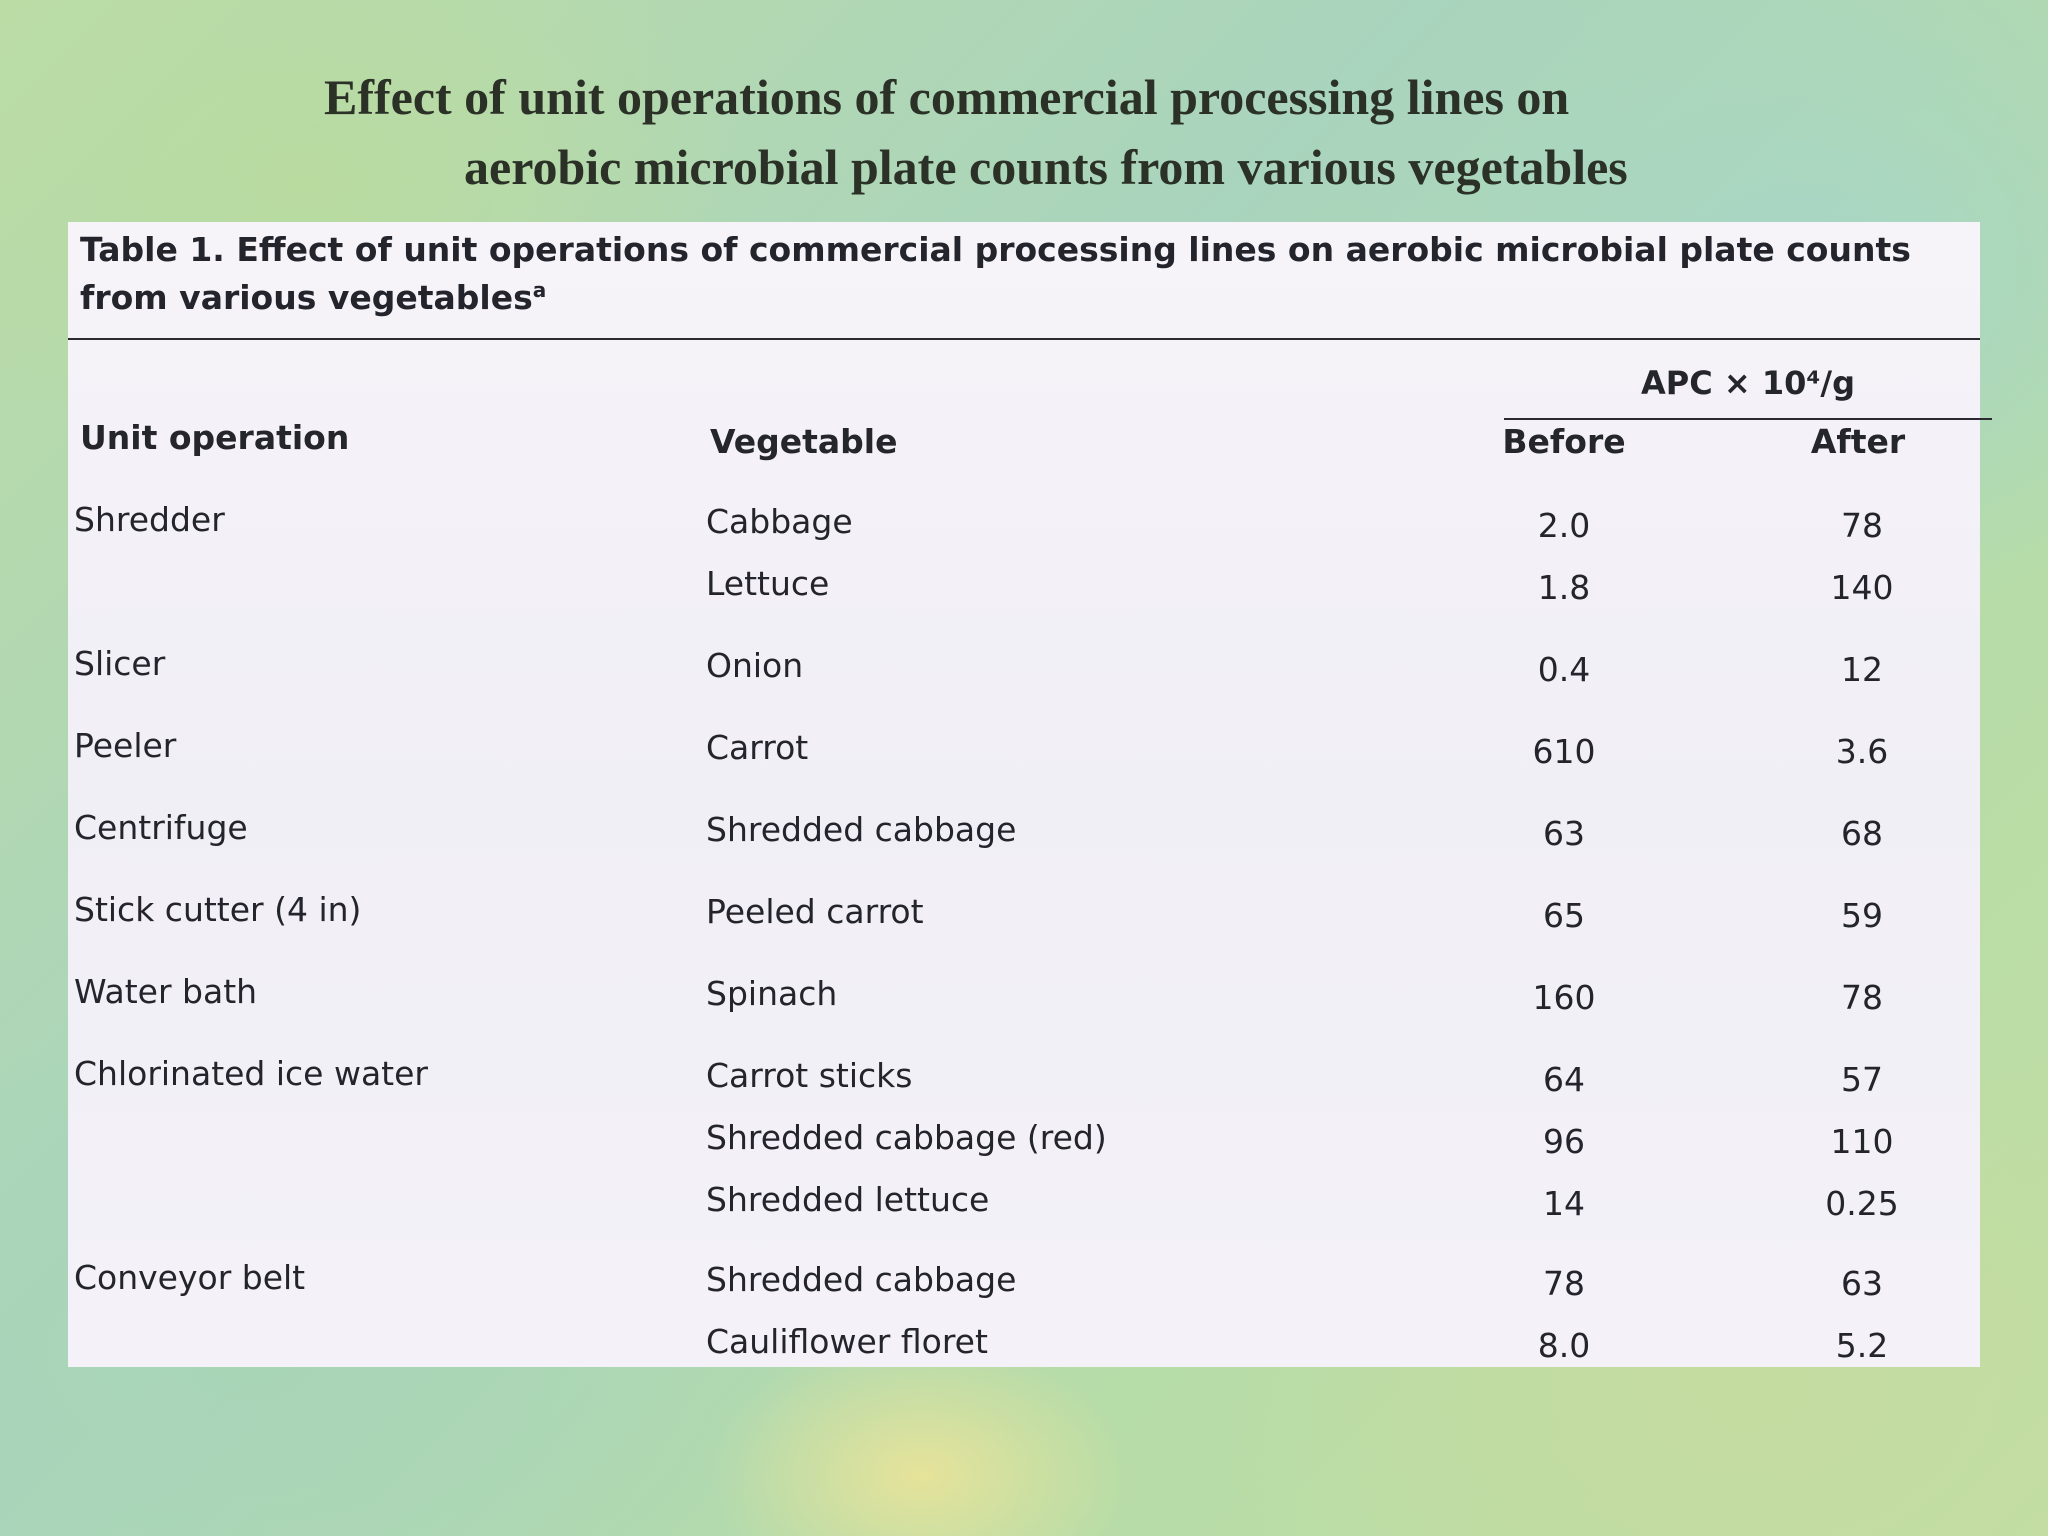 The width and height of the screenshot is (2048, 1536). What do you see at coordinates (1564, 915) in the screenshot?
I see `cell-before: 65` at bounding box center [1564, 915].